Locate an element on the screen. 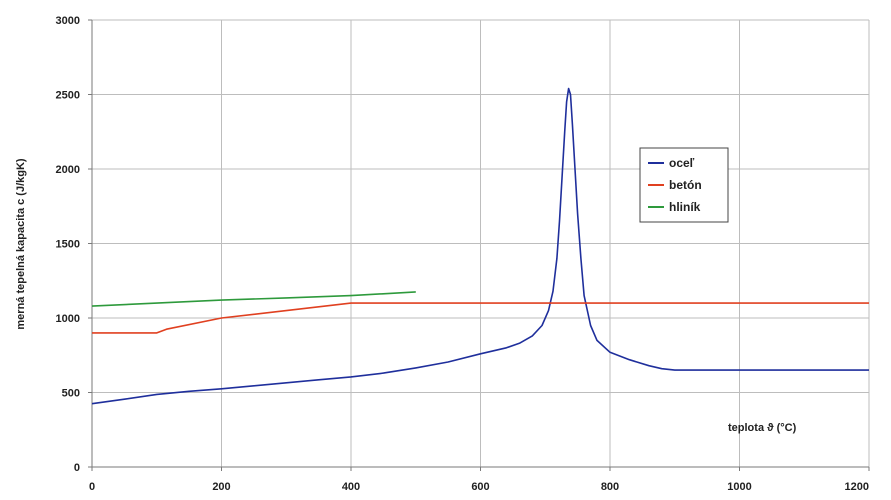 Image resolution: width=891 pixels, height=500 pixels. x-axis-title: teplota ϑ (°C) is located at coordinates (762, 428).